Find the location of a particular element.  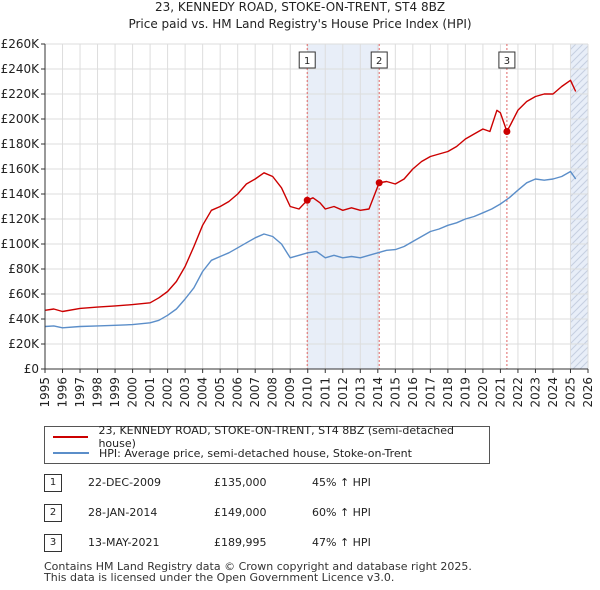

y-tick-label: £40K is located at coordinates (24, 319).